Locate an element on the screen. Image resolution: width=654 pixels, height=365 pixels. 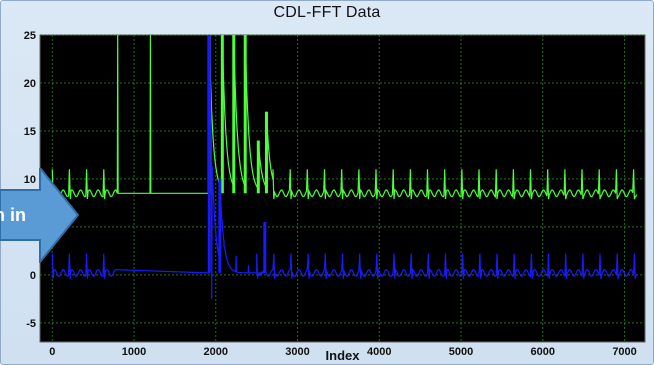
y-tick-label: 25 is located at coordinates (30, 36).